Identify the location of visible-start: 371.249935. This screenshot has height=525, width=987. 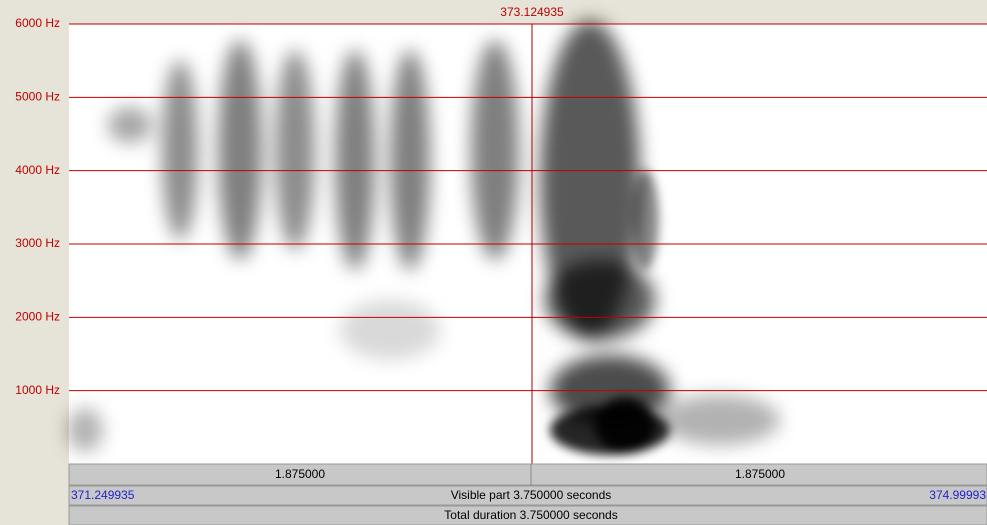
(103, 495).